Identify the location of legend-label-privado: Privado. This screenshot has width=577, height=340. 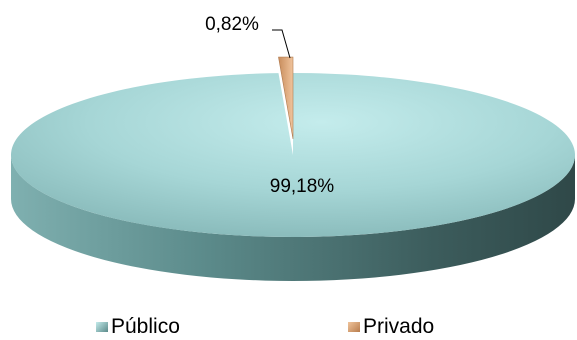
(399, 326).